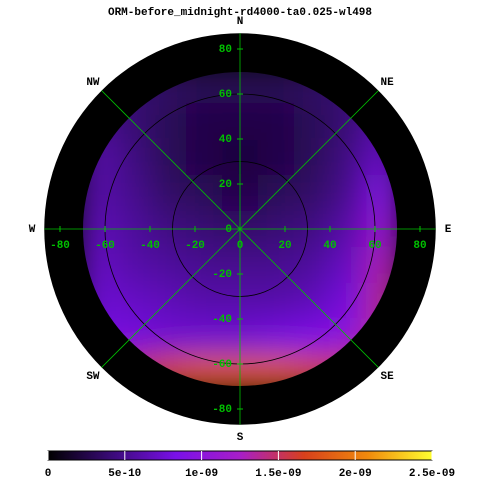  What do you see at coordinates (240, 438) in the screenshot?
I see `direction-label: S` at bounding box center [240, 438].